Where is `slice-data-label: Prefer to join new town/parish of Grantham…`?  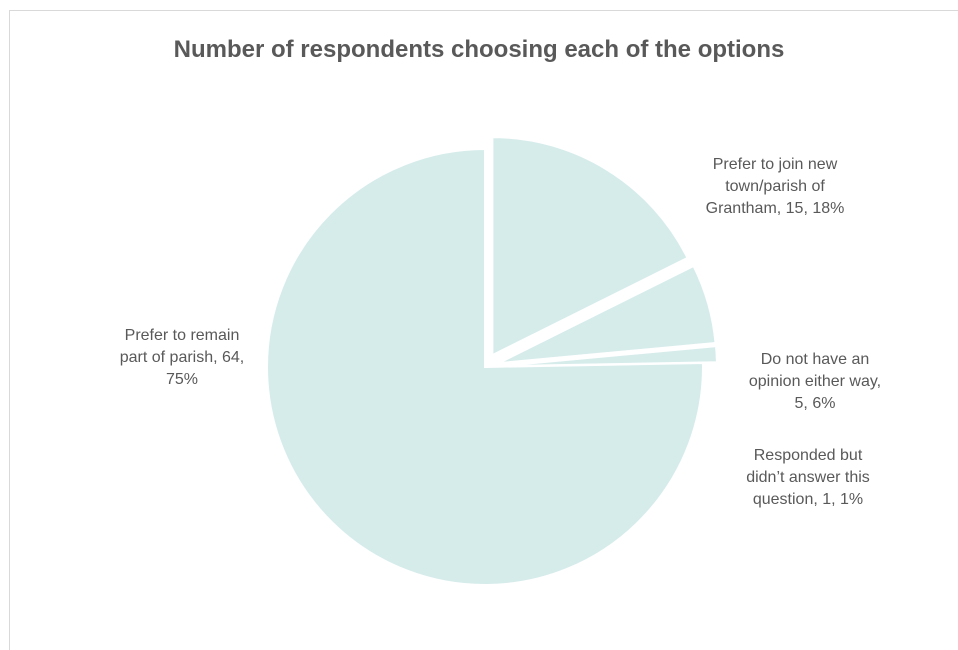
slice-data-label: Prefer to join new town/parish of Grantham… is located at coordinates (775, 186).